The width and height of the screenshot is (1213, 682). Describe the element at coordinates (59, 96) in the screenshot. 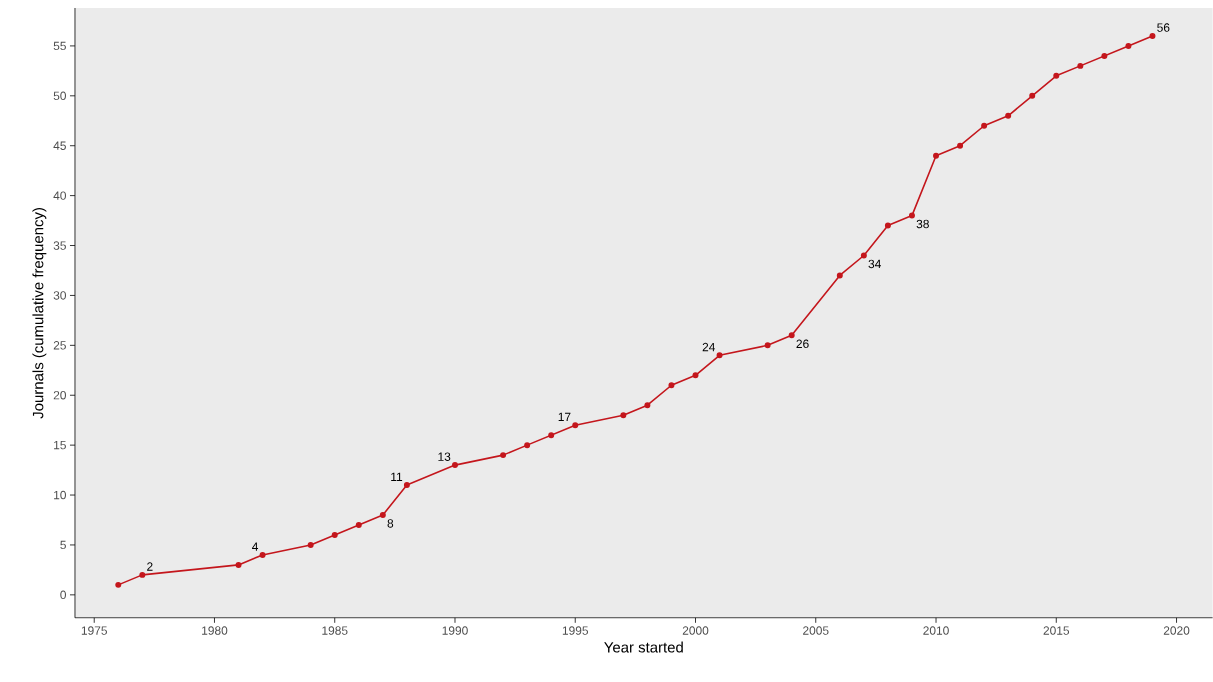

I see `y-tick-label: 50` at that location.